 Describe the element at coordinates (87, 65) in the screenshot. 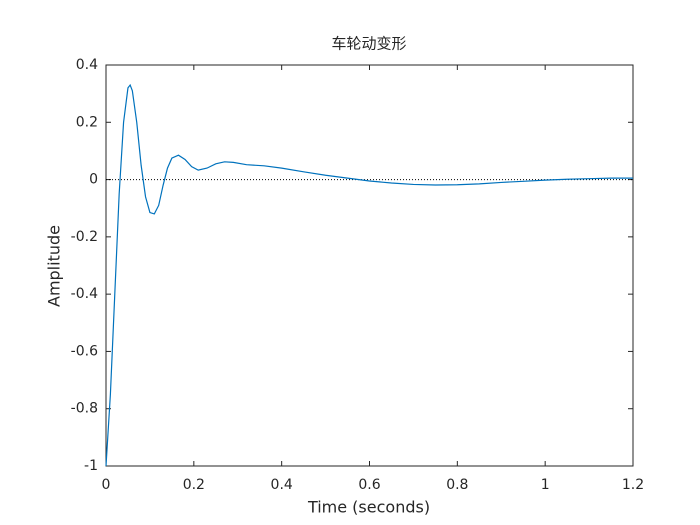

I see `y-tick-label: 0.4` at that location.